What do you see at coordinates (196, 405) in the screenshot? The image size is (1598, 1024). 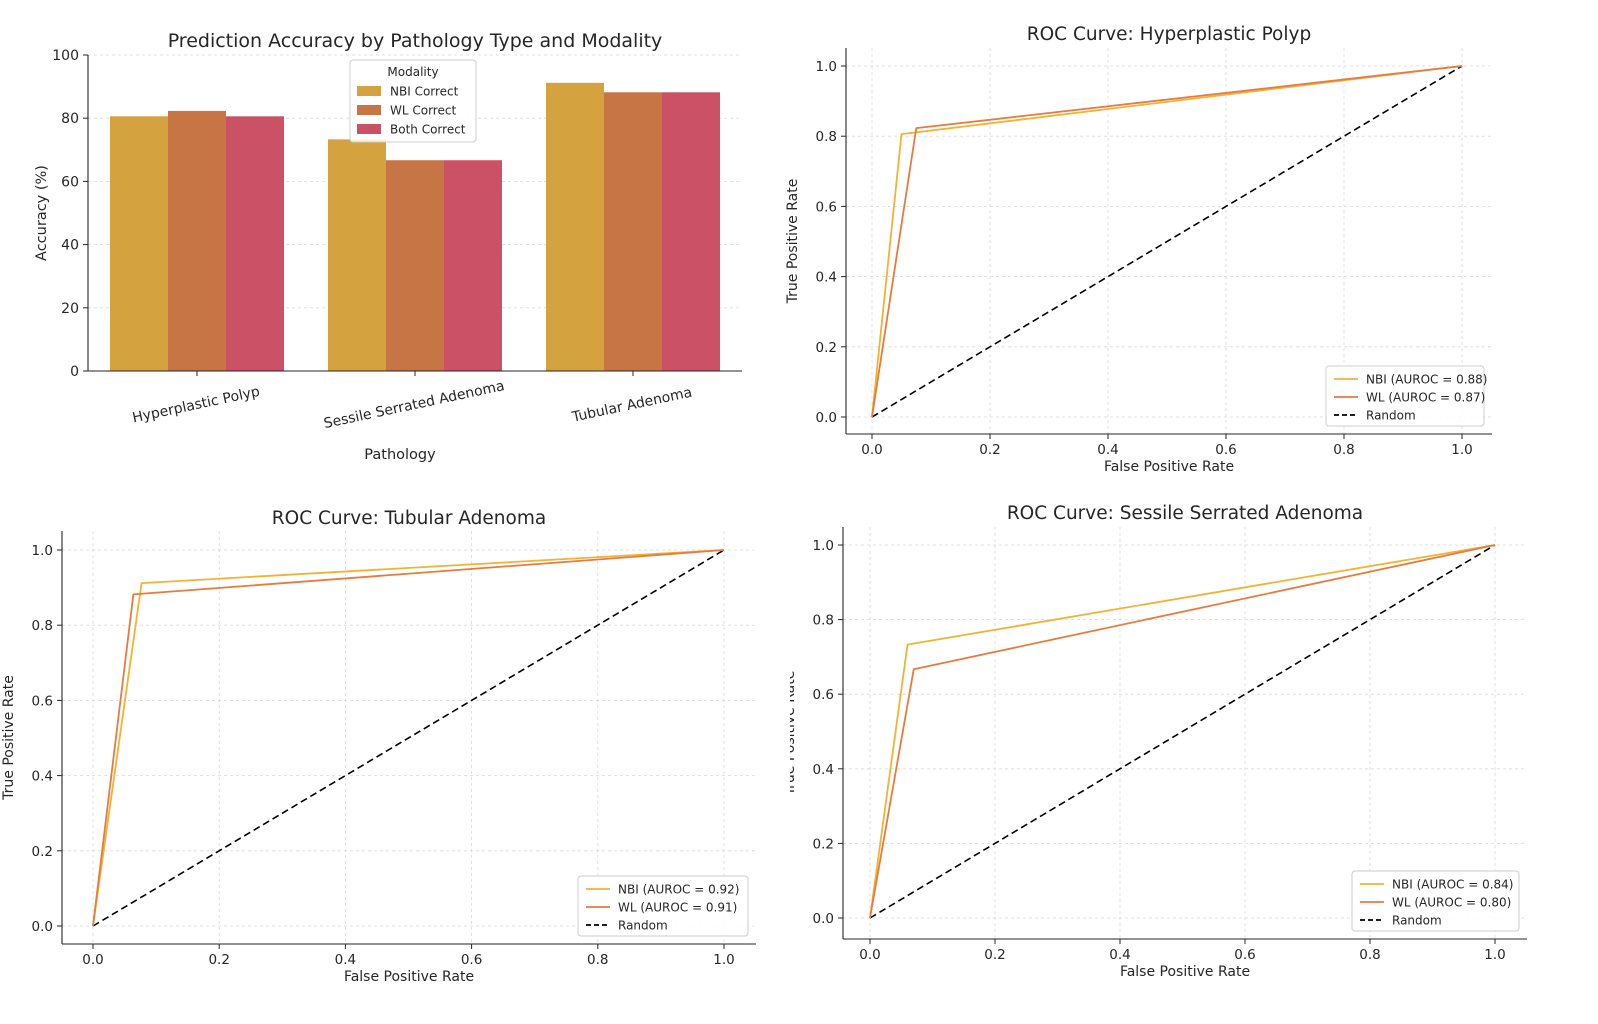 I see `x-tick-label: Hyperplastic Polyp` at bounding box center [196, 405].